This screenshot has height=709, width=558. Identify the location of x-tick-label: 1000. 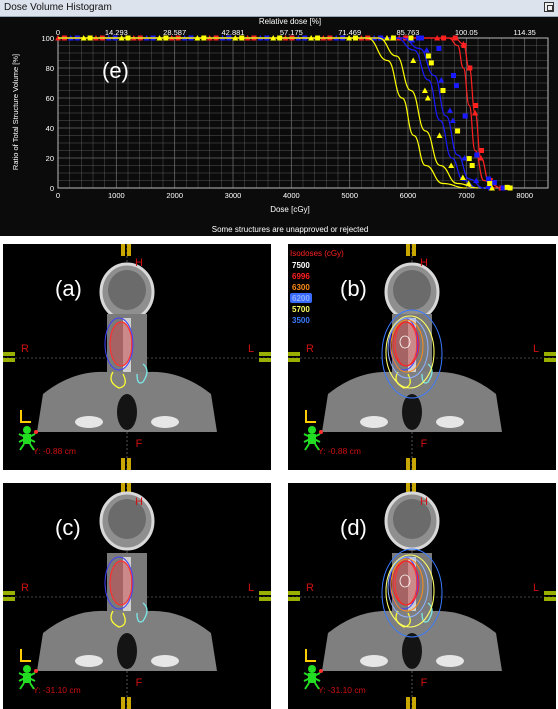
(116, 195).